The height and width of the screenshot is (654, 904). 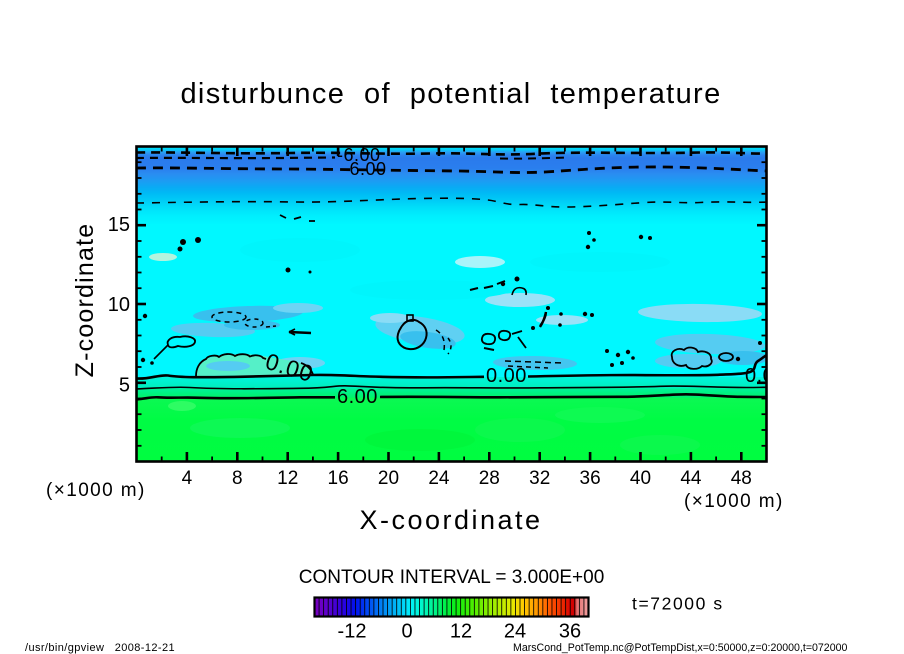 What do you see at coordinates (406, 632) in the screenshot?
I see `svg-text: 0` at bounding box center [406, 632].